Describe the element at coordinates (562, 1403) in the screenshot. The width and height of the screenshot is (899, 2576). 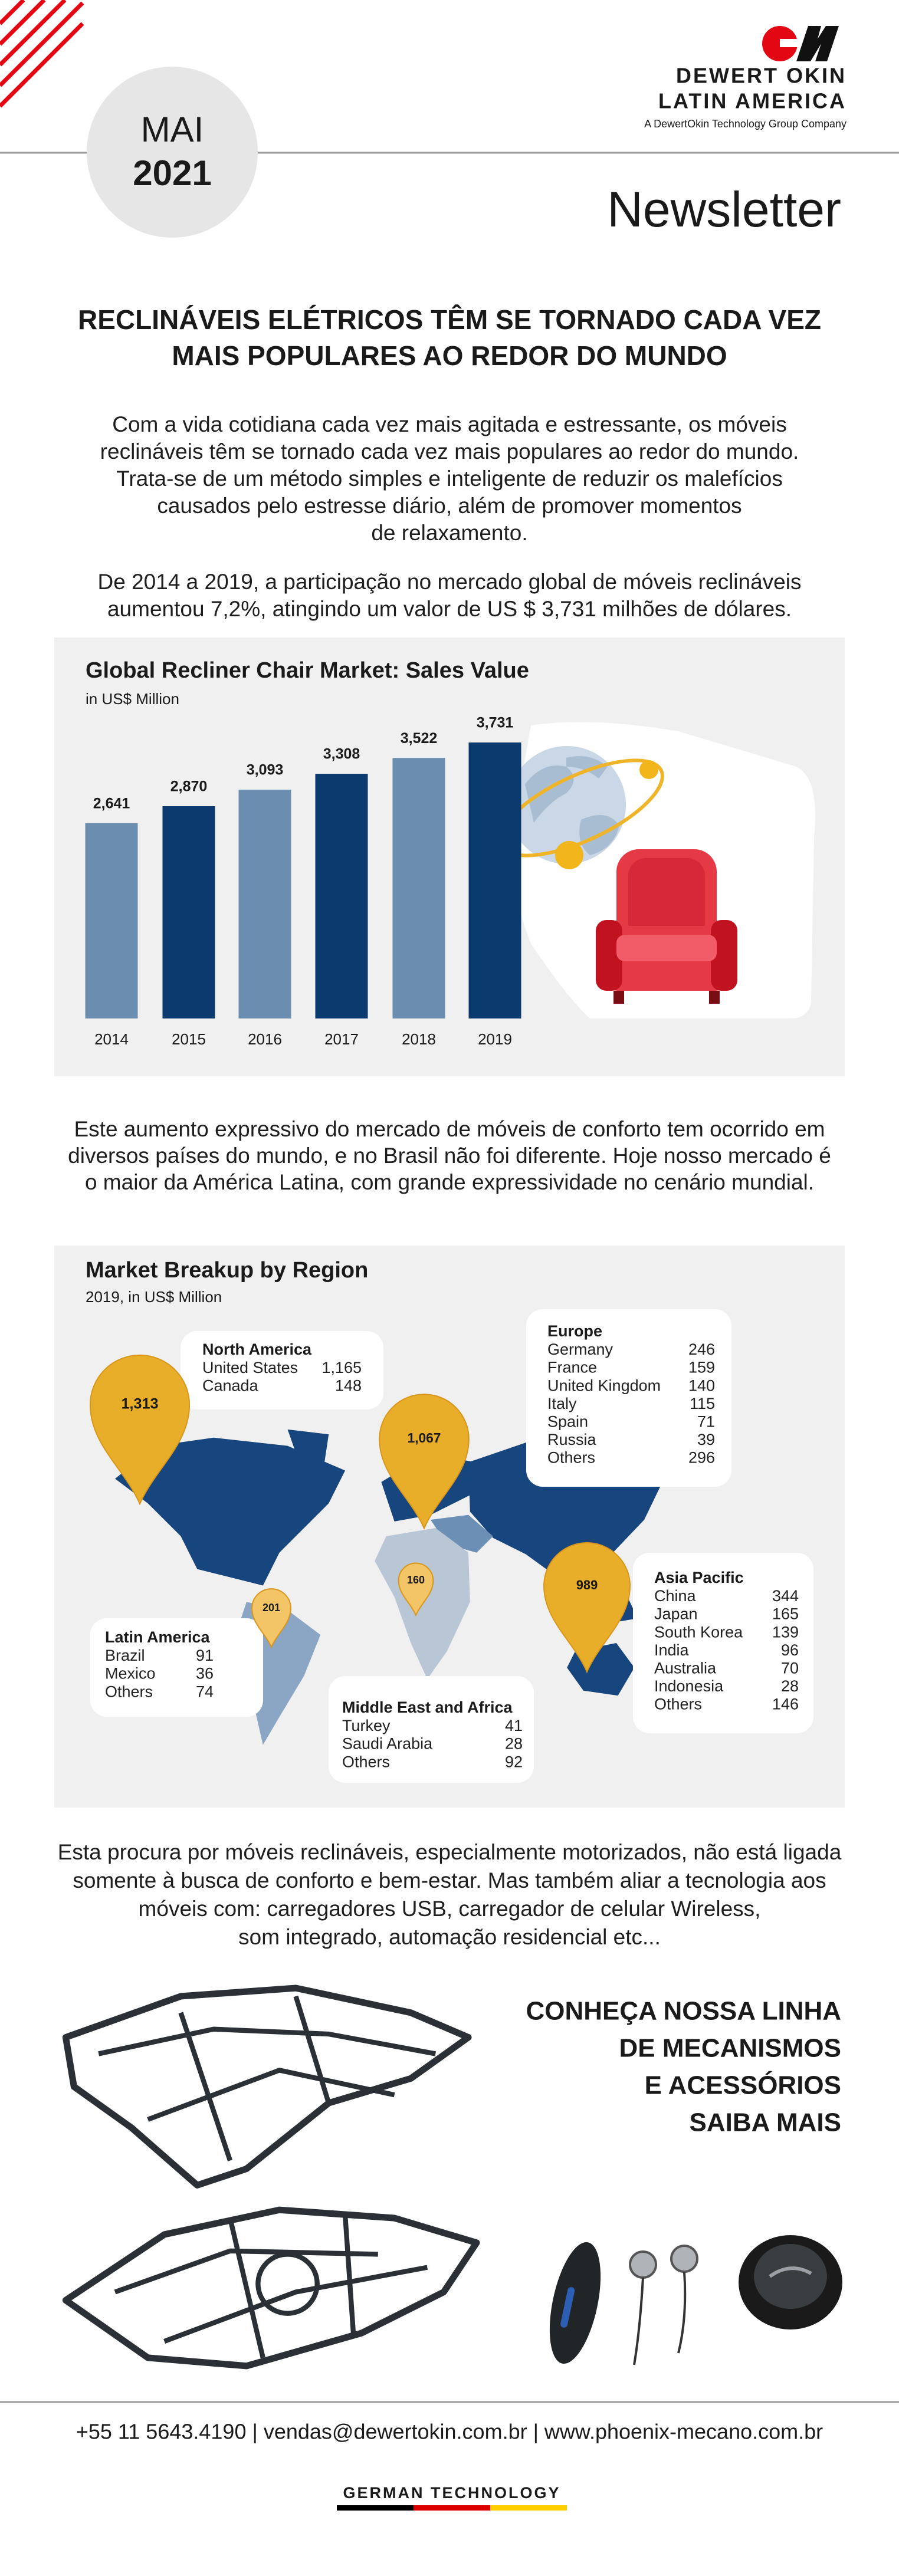
I see `region-item-label: Italy` at that location.